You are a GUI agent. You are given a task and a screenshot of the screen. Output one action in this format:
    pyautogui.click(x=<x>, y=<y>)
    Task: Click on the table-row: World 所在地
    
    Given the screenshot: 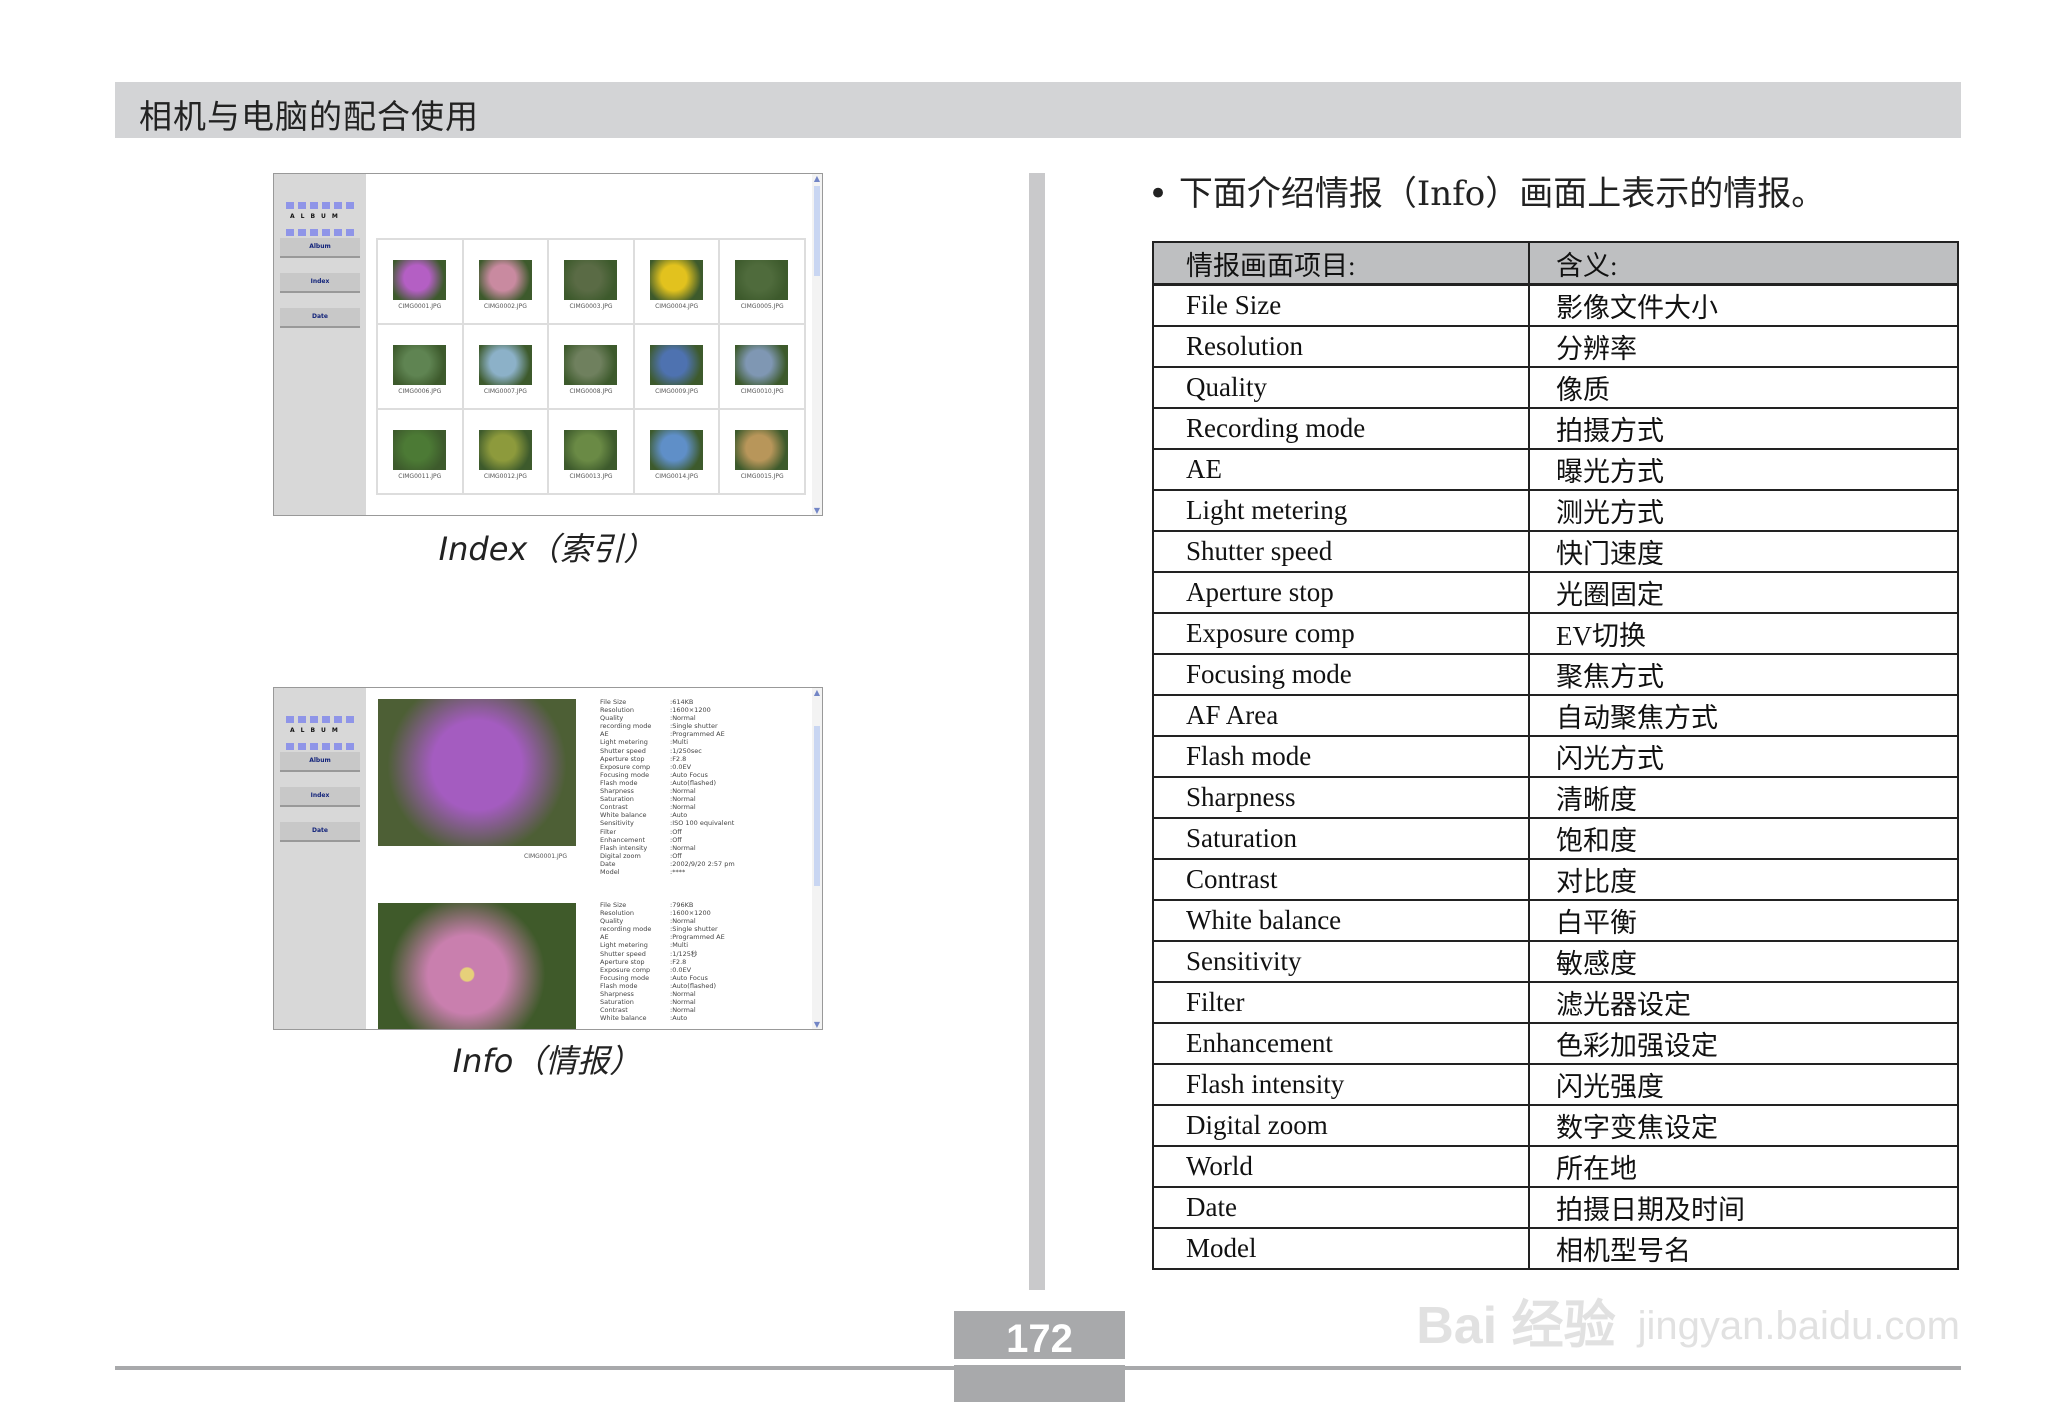 What is the action you would take?
    pyautogui.click(x=1555, y=1166)
    